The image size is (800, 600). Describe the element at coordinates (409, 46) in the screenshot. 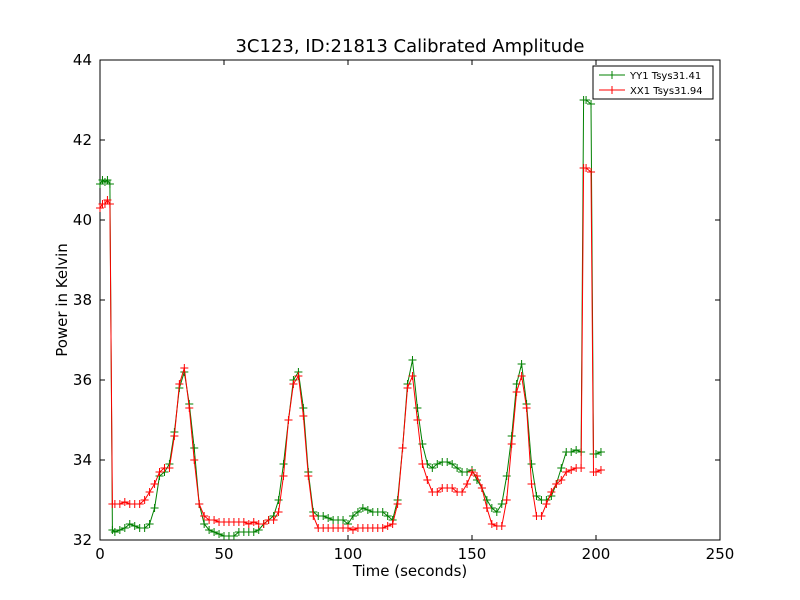

I see `chart-title: 3C123, ID:21813 Calibrated Amplitude` at that location.